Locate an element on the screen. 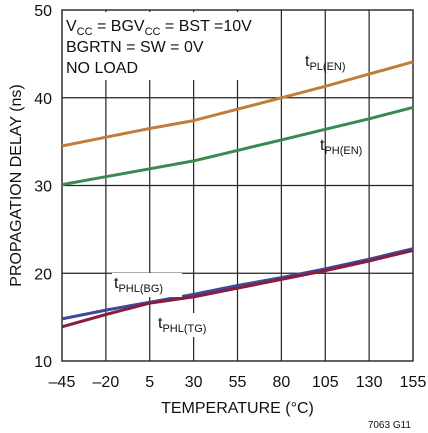 This screenshot has width=428, height=433. x-tick-label: 55 is located at coordinates (238, 382).